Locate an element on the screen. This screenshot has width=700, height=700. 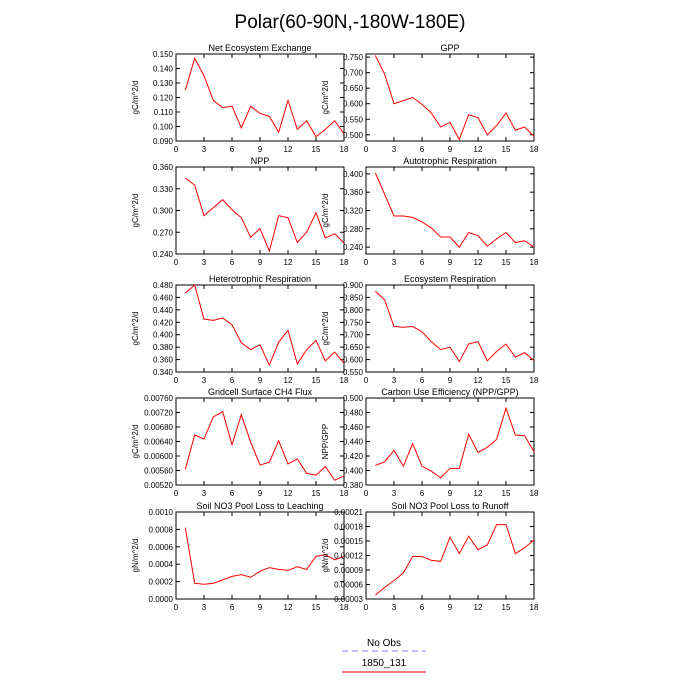
y-tick-label: 0.0006 is located at coordinates (161, 547).